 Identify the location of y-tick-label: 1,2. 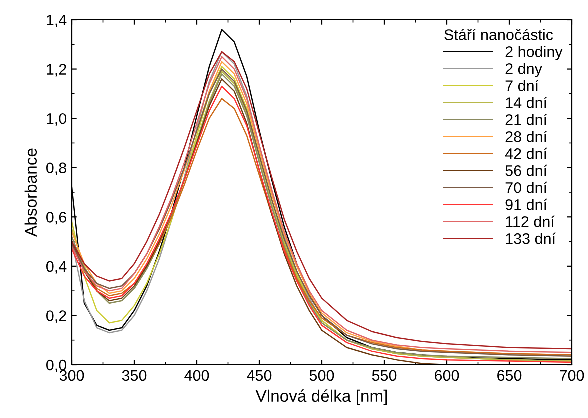
(56, 70).